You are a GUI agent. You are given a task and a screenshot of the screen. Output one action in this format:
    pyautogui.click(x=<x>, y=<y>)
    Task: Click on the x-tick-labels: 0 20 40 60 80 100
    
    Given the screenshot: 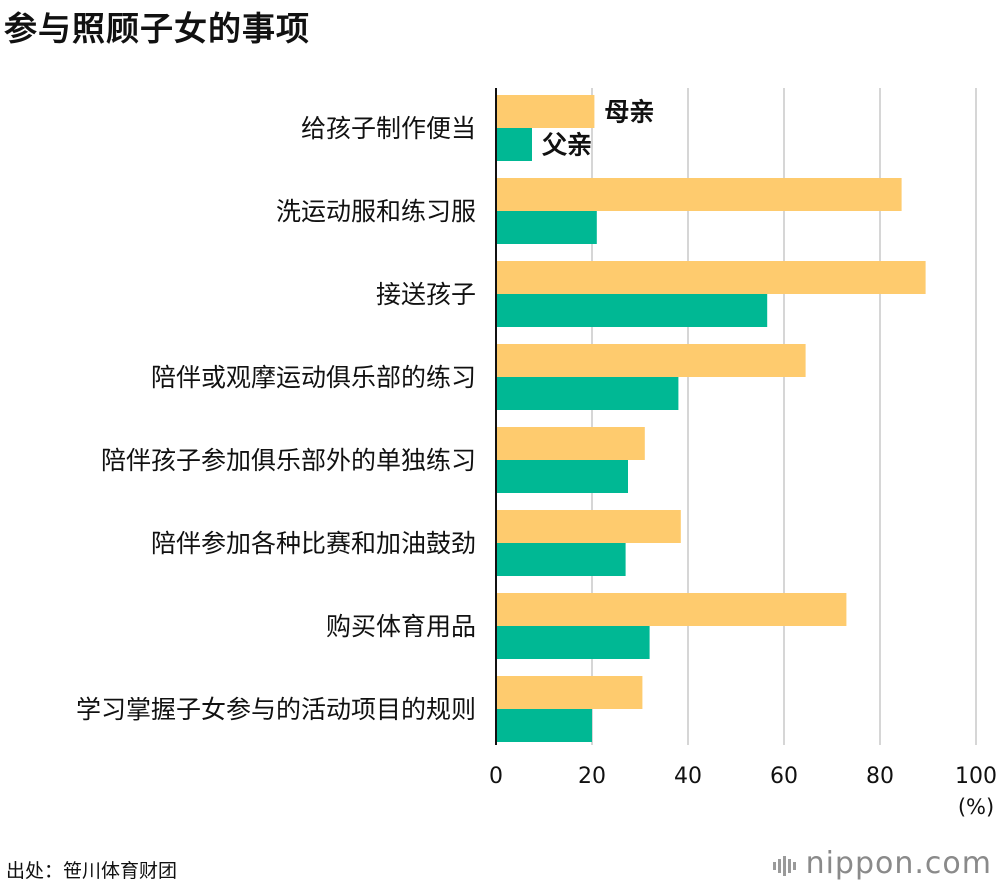 What is the action you would take?
    pyautogui.click(x=743, y=776)
    